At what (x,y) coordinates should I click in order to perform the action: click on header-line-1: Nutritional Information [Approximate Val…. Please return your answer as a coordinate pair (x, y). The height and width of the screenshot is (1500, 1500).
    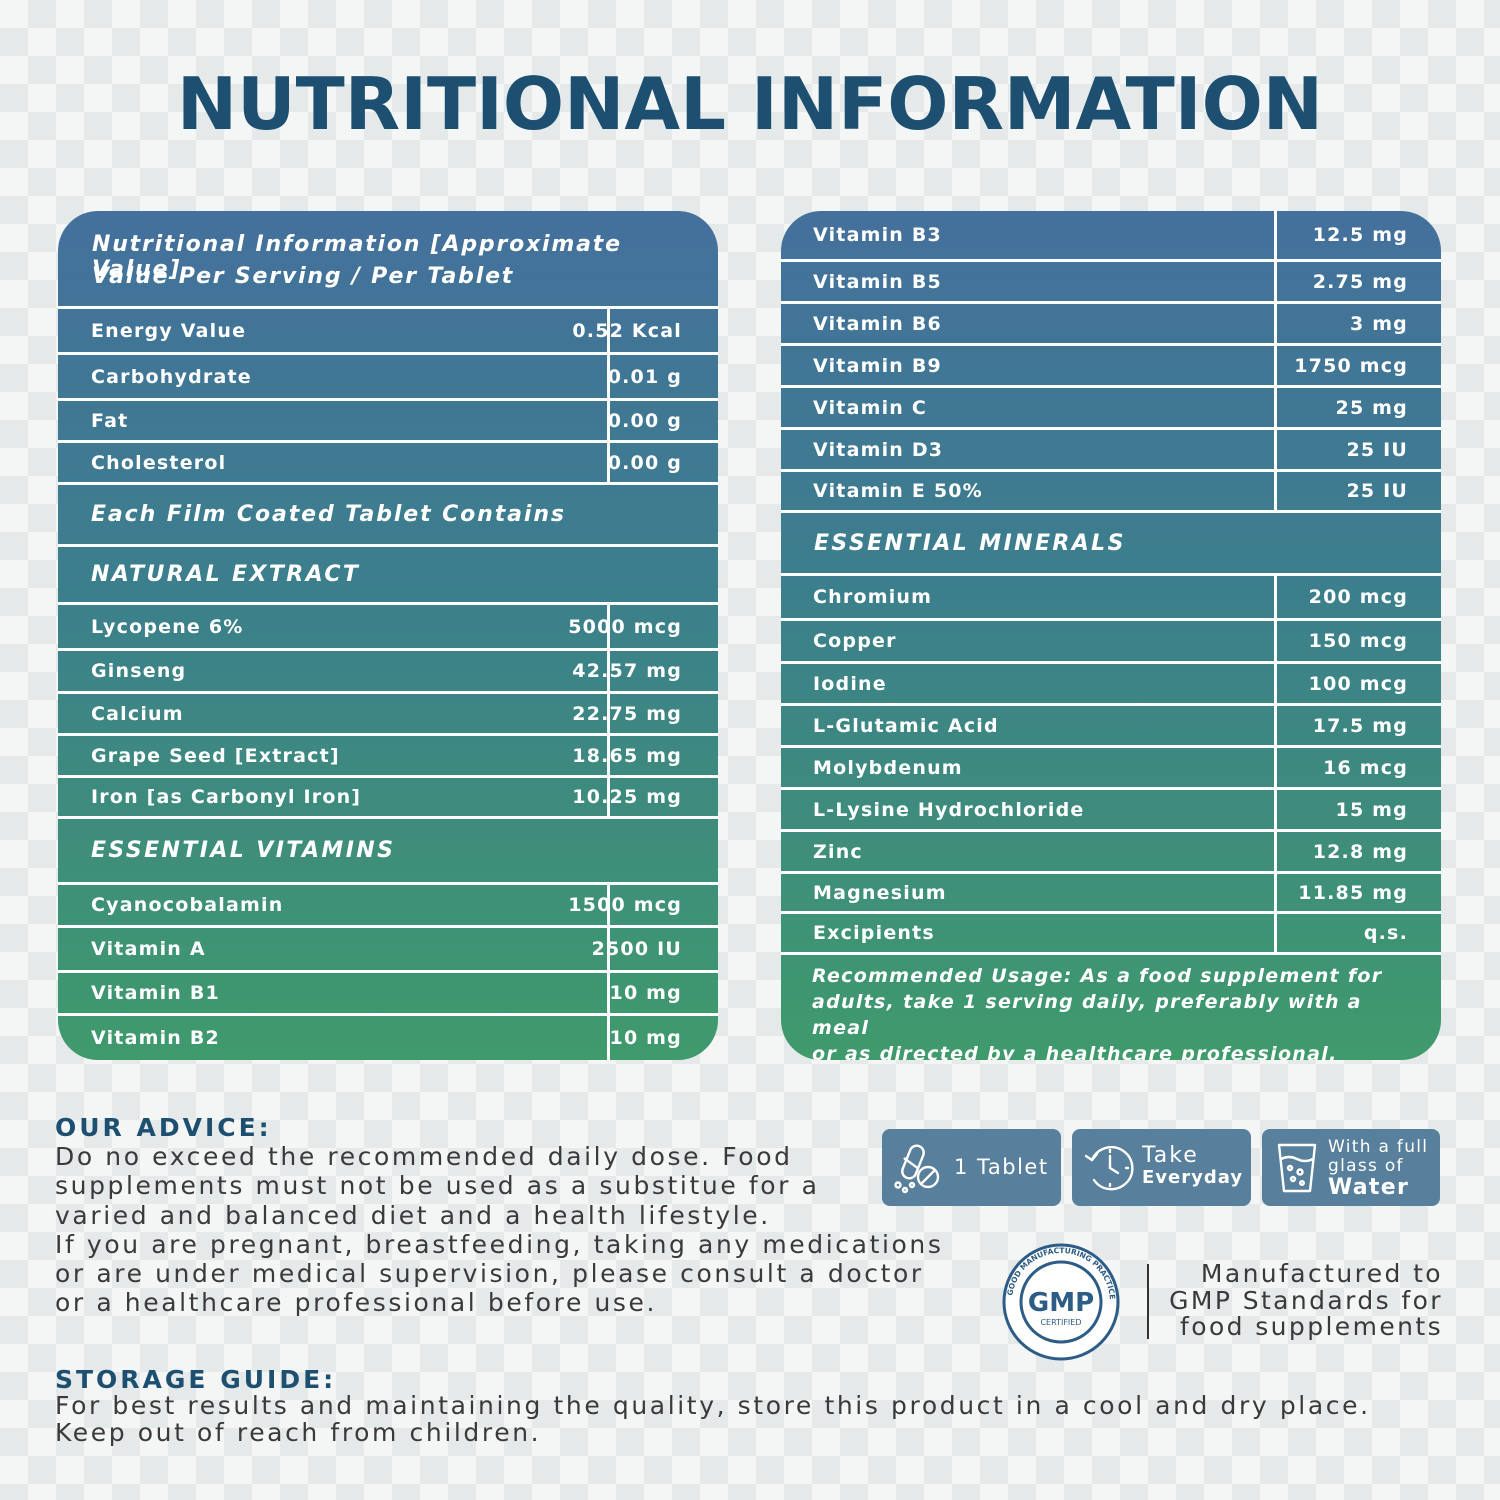
    Looking at the image, I should click on (357, 257).